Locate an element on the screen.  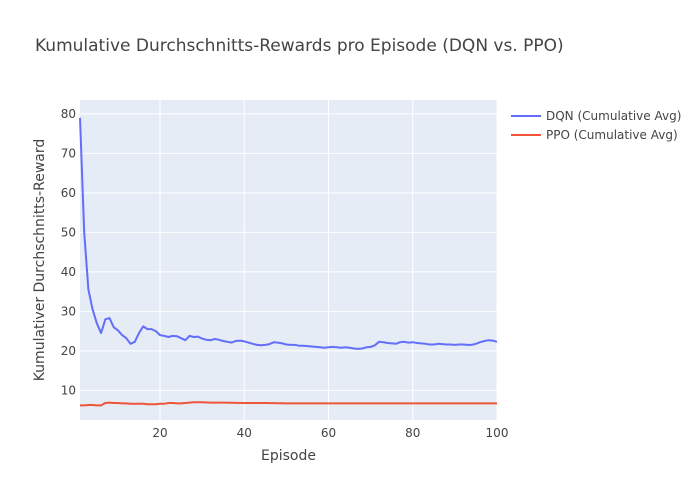
legend-item: DQN (Cumulative Avg) is located at coordinates (596, 116).